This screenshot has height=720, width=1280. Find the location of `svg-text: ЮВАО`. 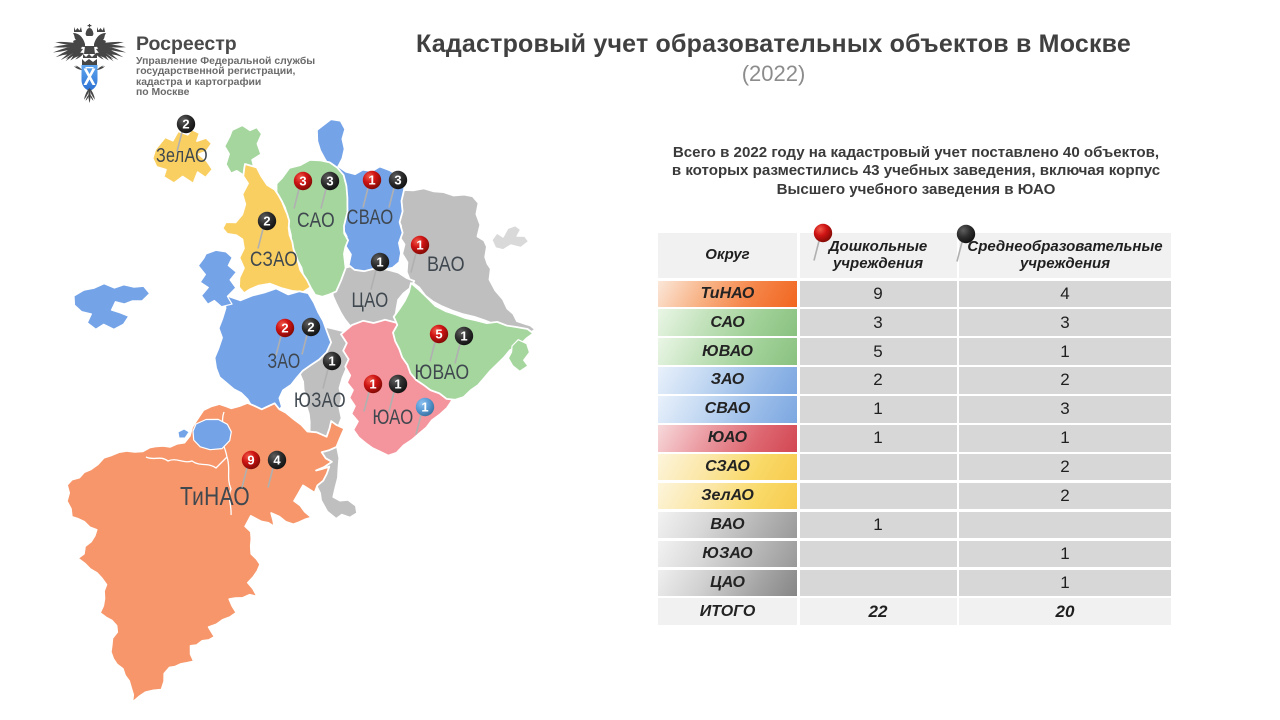

svg-text: ЮВАО is located at coordinates (442, 372).